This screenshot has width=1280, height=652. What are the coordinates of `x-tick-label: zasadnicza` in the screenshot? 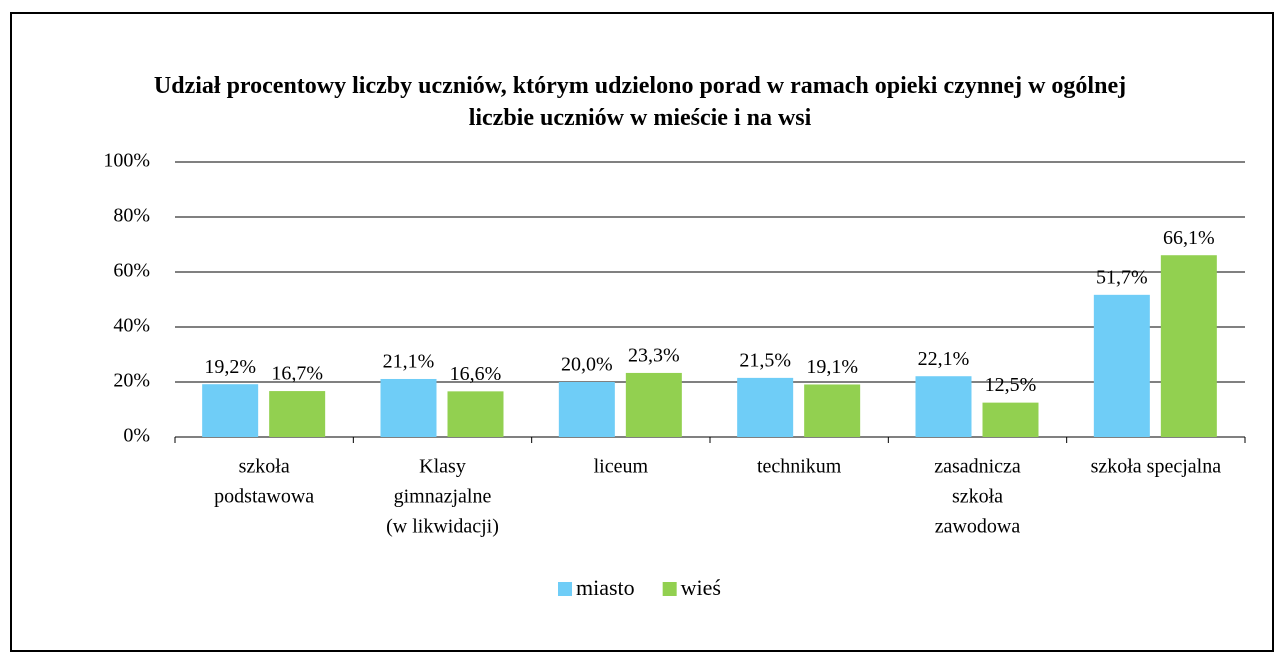 It's located at (977, 467).